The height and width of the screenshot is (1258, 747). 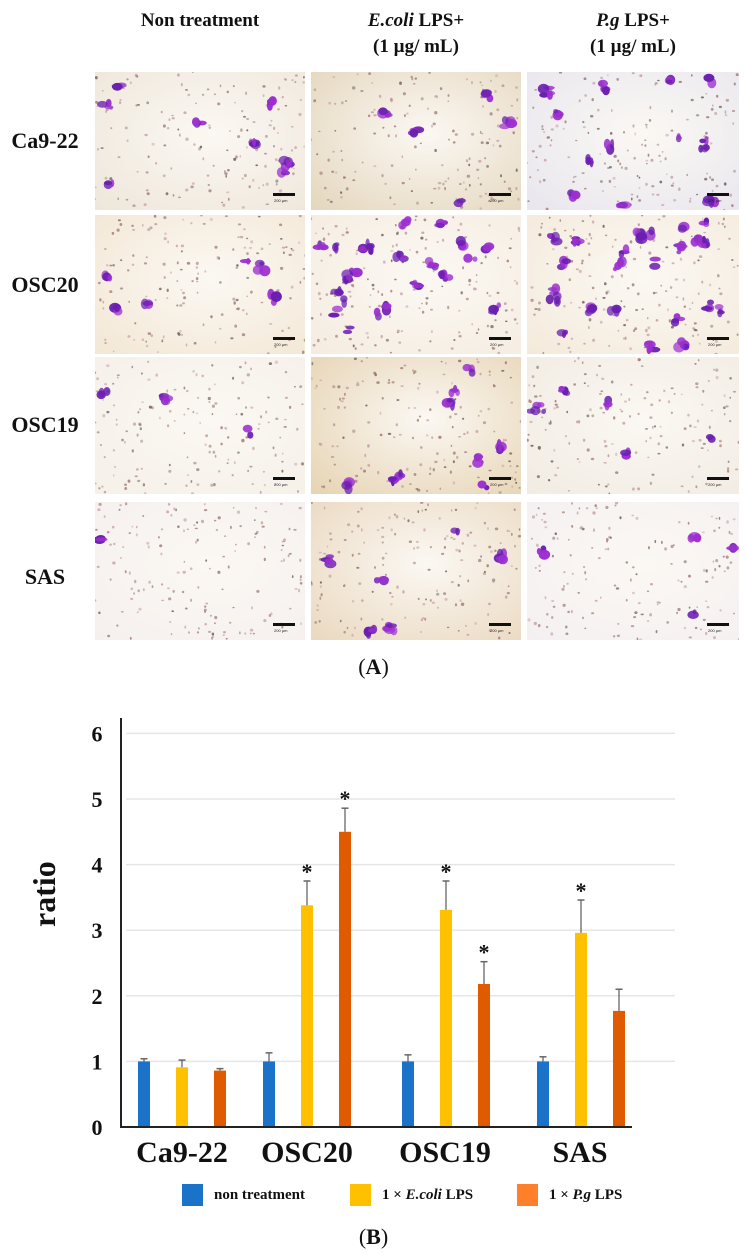 I want to click on micrograph-sas-col3: 200 µm, so click(x=633, y=571).